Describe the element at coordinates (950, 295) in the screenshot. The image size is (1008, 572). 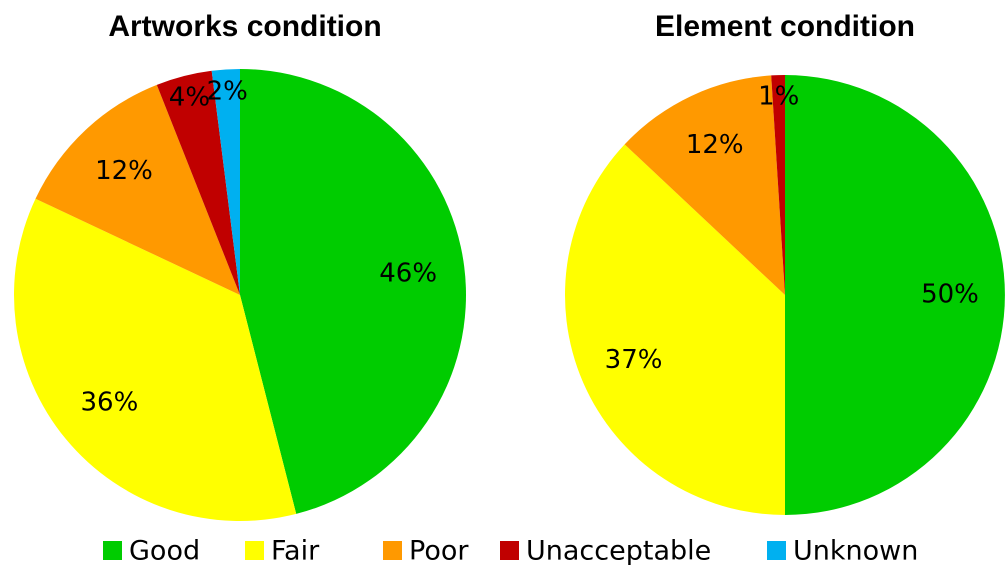
I see `data-label: 50%` at that location.